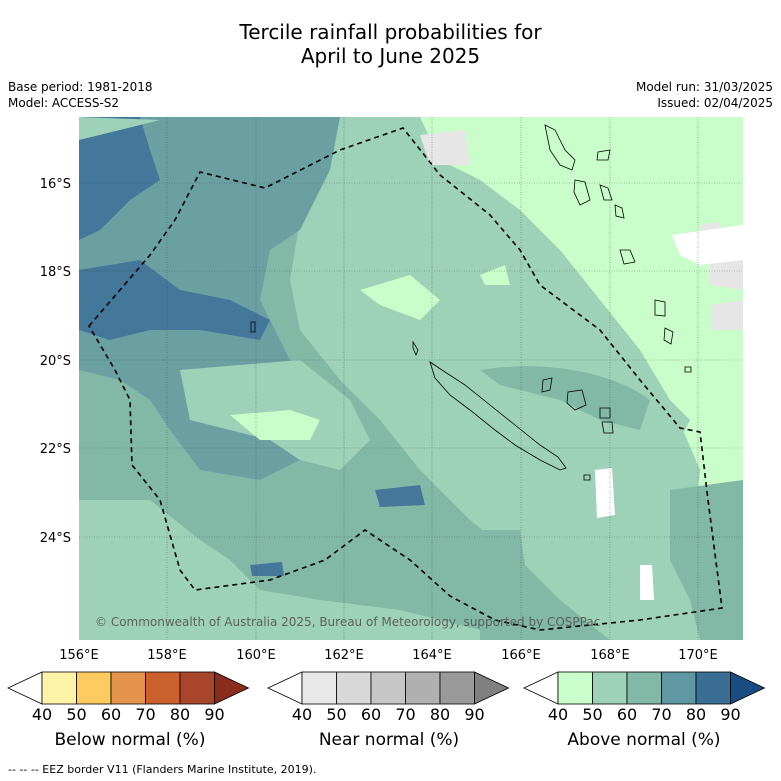 The height and width of the screenshot is (781, 781). Describe the element at coordinates (80, 87) in the screenshot. I see `base-period: Base period: 1981-2018` at that location.